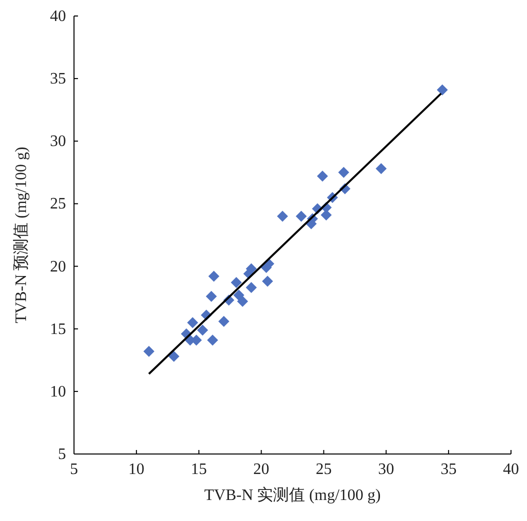 The height and width of the screenshot is (521, 527). Describe the element at coordinates (261, 469) in the screenshot. I see `x-tick-label: 20` at that location.